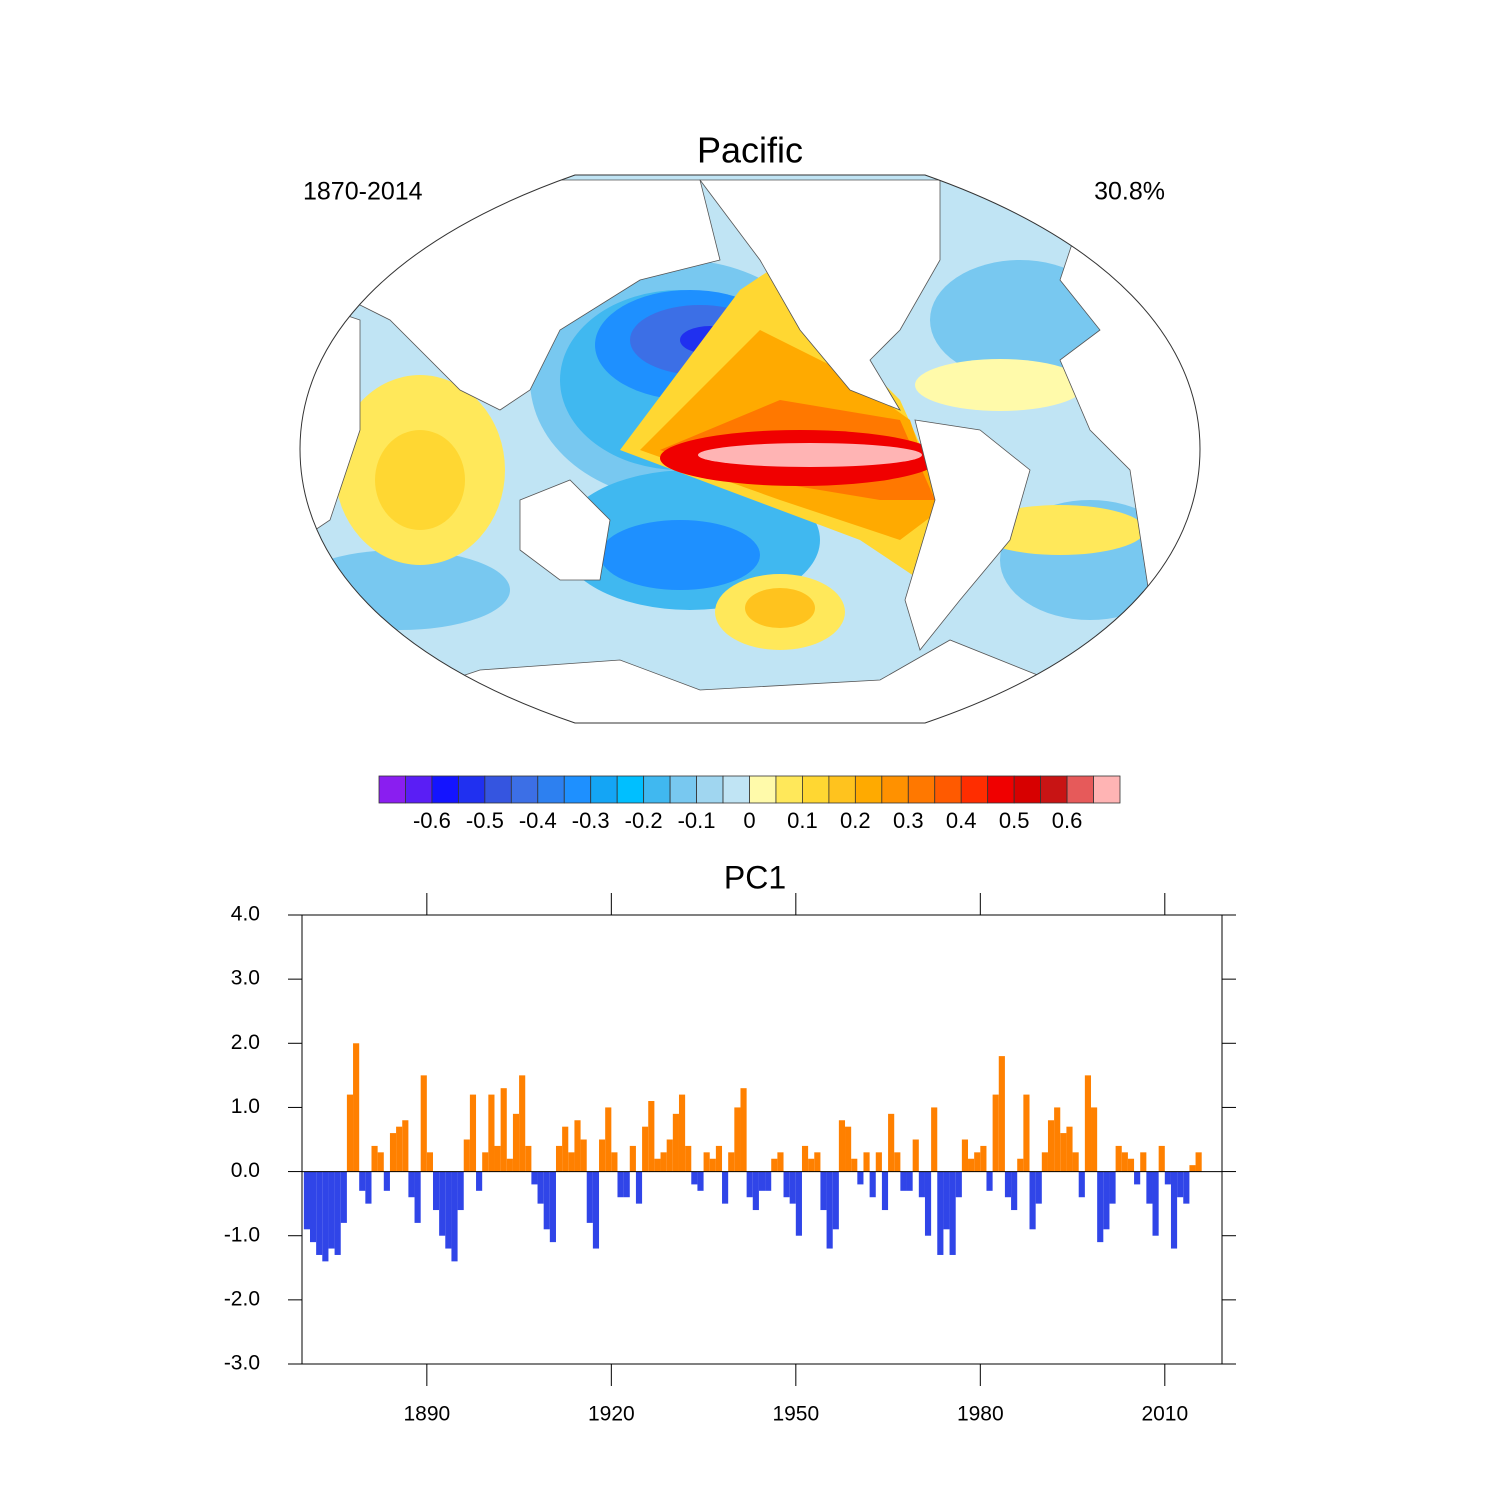 Image resolution: width=1500 pixels, height=1500 pixels. I want to click on y-tick-label: -3.0, so click(242, 1363).